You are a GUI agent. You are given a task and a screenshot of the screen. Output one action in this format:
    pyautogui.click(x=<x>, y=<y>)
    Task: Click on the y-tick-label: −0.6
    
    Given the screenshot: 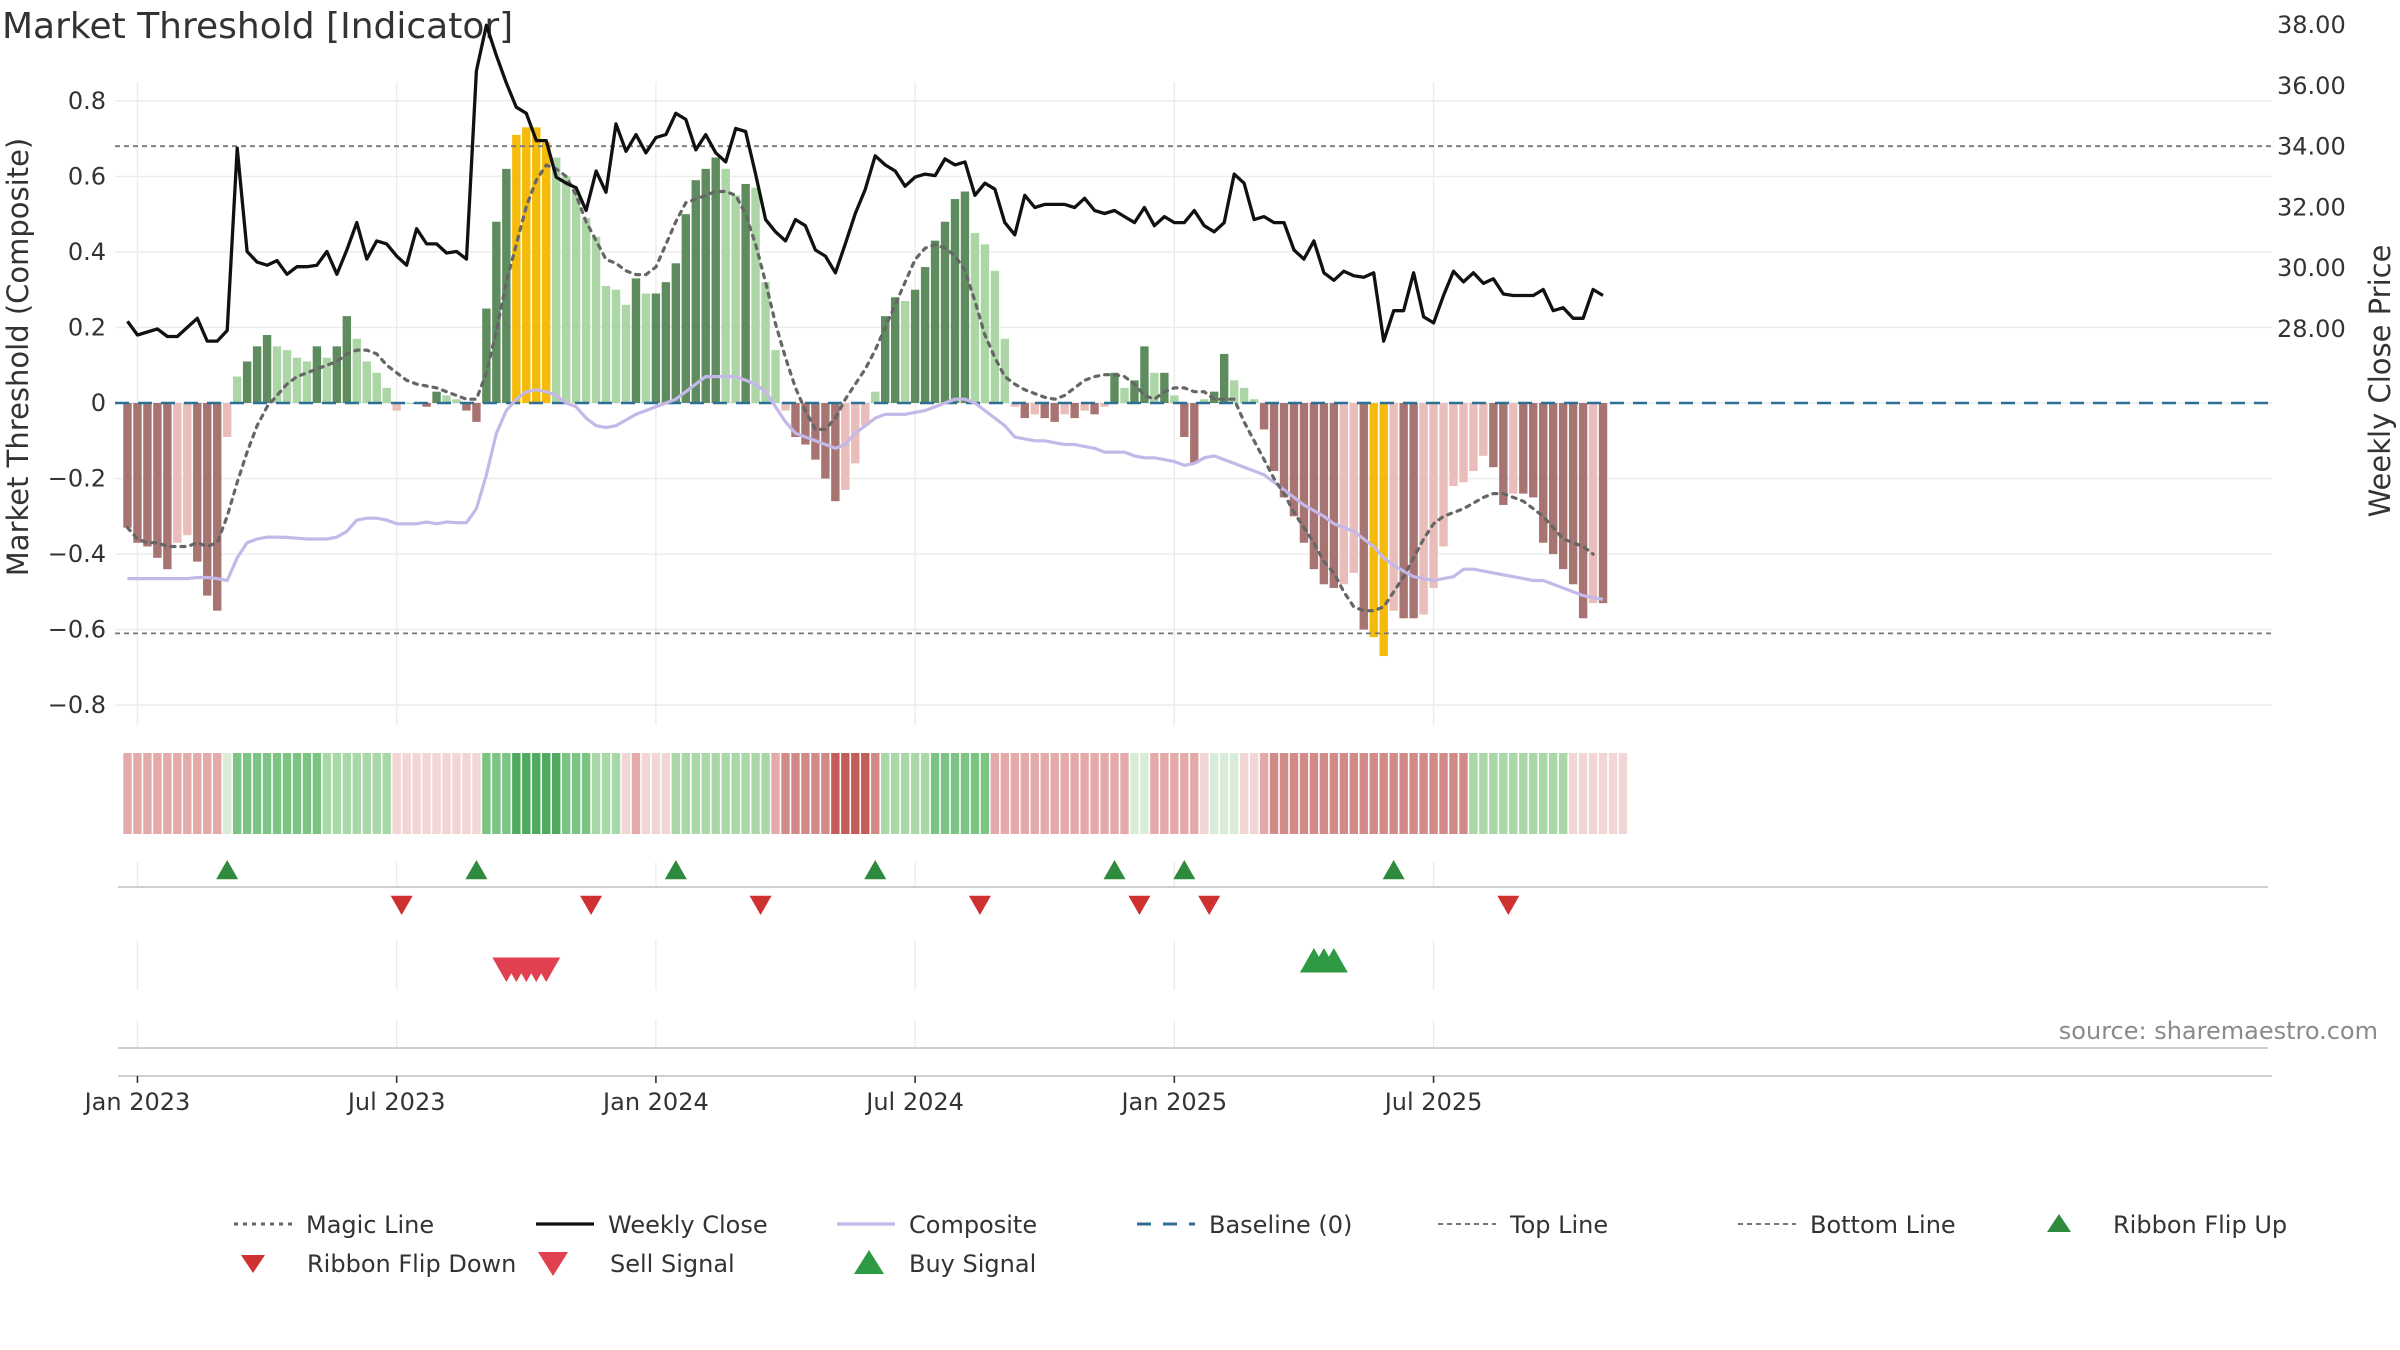 What is the action you would take?
    pyautogui.click(x=77, y=630)
    